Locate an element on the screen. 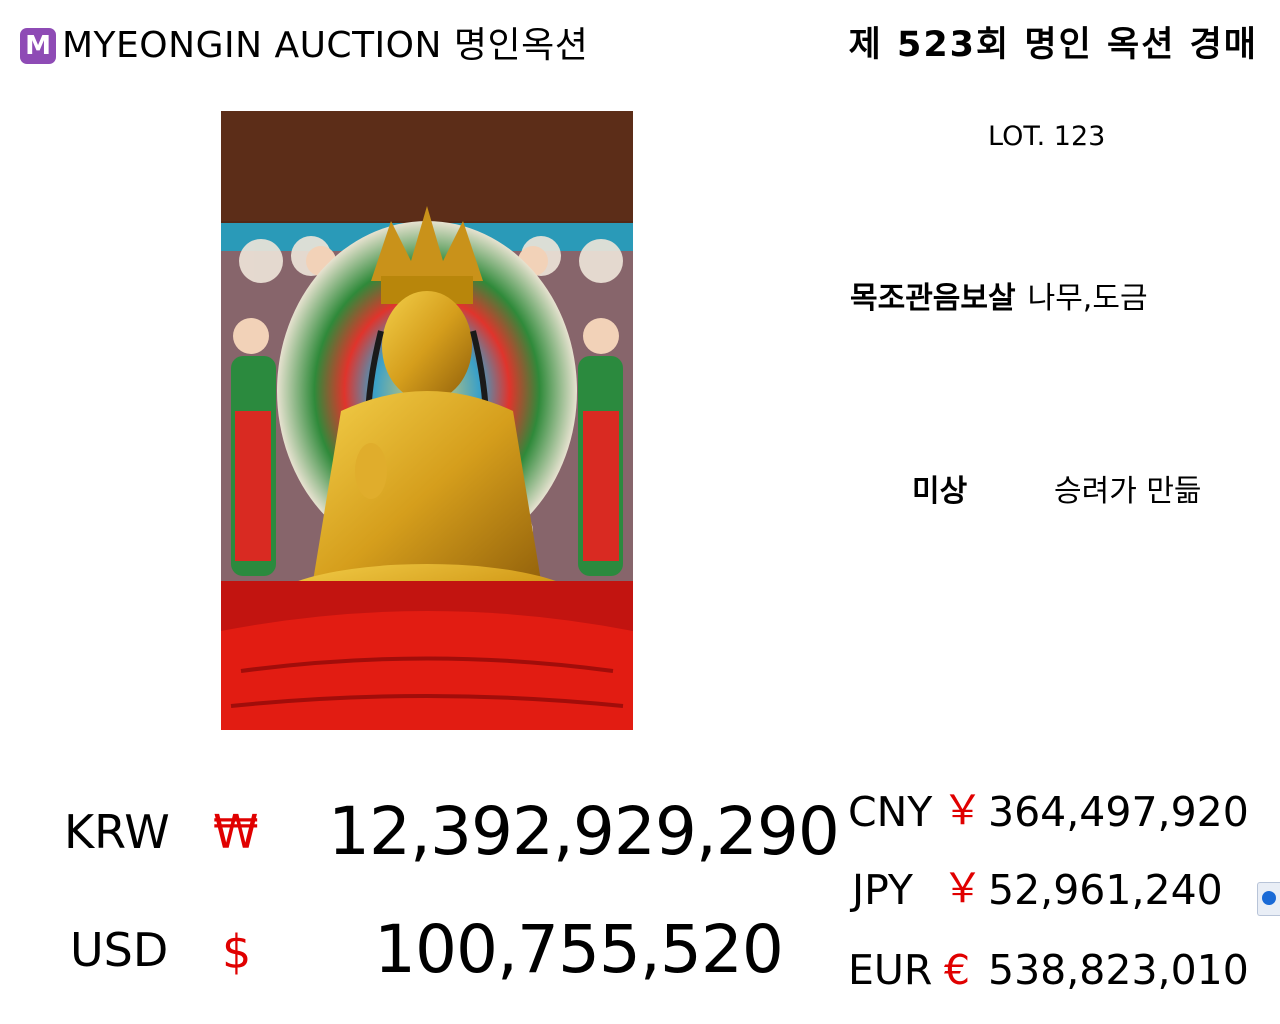 The height and width of the screenshot is (1024, 1280). auction-title: 제 523회 명인 옥션 경매 is located at coordinates (1053, 45).